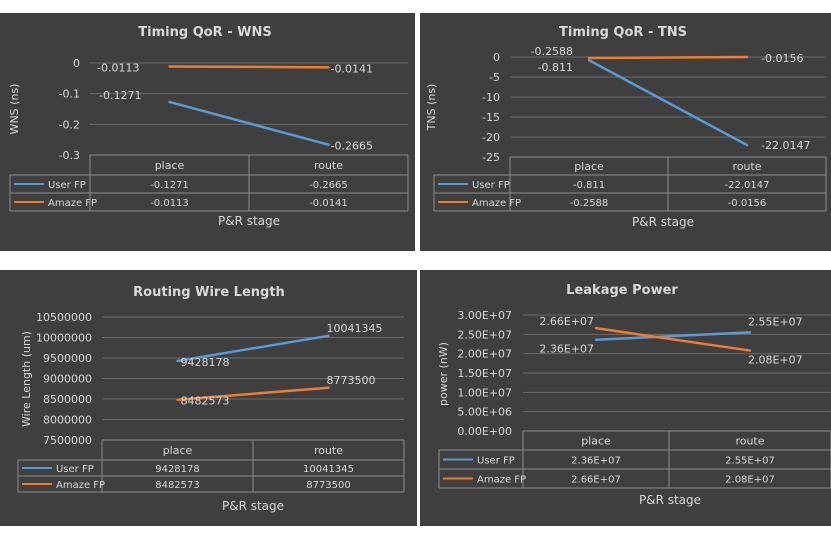  I want to click on data-label: 8482573, so click(205, 401).